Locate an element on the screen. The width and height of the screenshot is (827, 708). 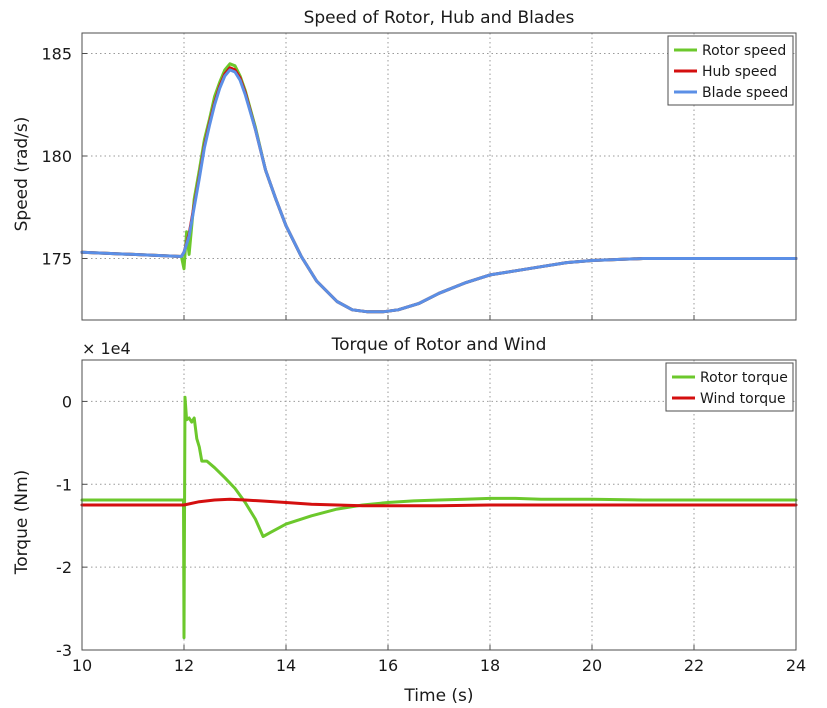
torque-legend: Rotor torque Wind torque is located at coordinates (729, 387).